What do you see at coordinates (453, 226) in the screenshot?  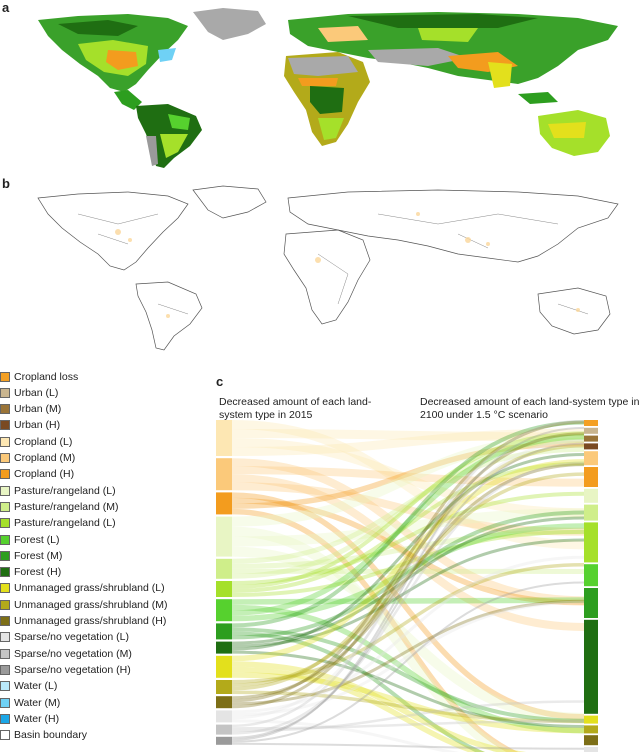 I see `eurasia-outline` at bounding box center [453, 226].